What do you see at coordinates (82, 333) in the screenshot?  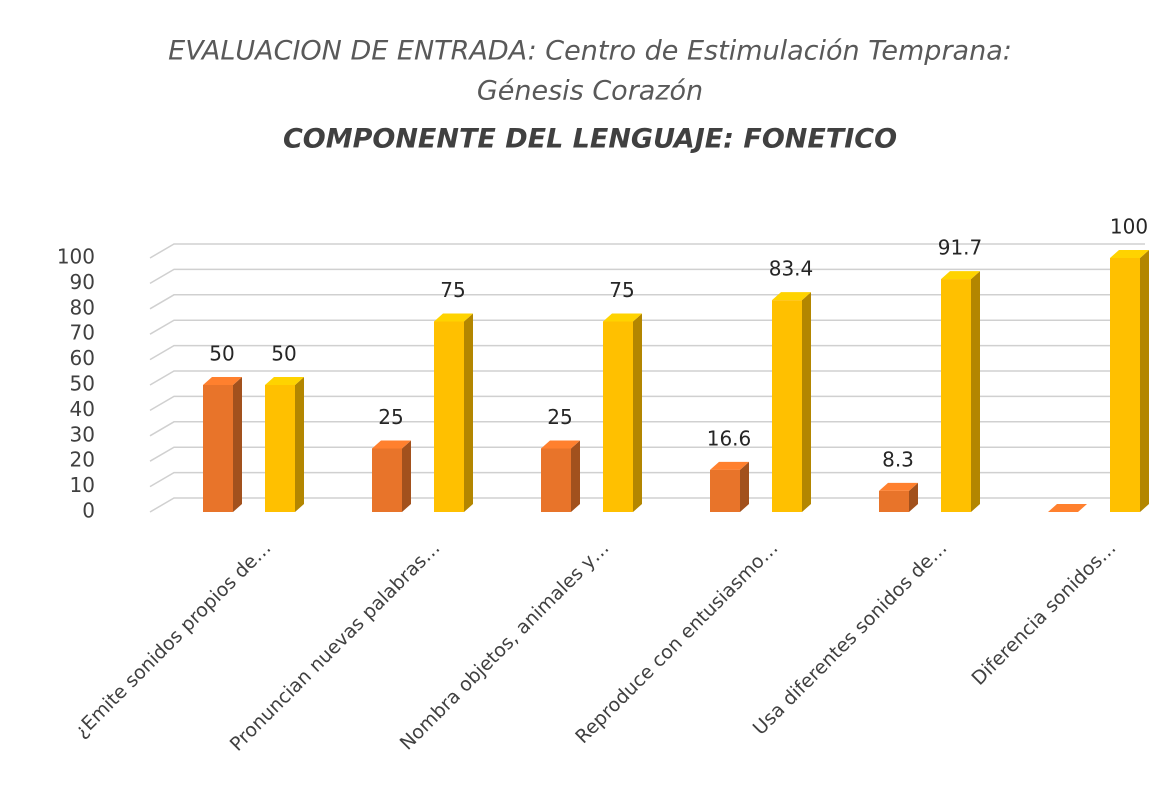 I see `y-tick-label: 70` at bounding box center [82, 333].